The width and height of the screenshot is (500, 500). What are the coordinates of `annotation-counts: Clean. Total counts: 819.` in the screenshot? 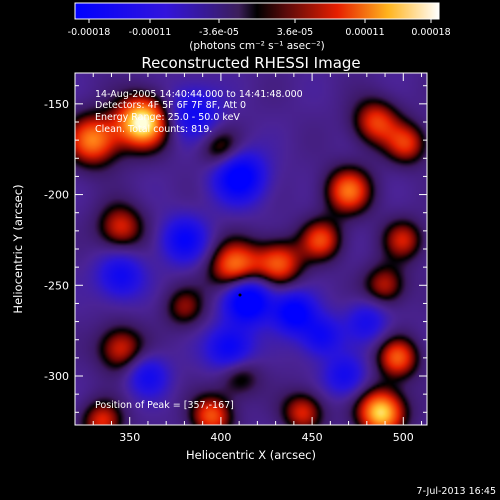 It's located at (153, 129).